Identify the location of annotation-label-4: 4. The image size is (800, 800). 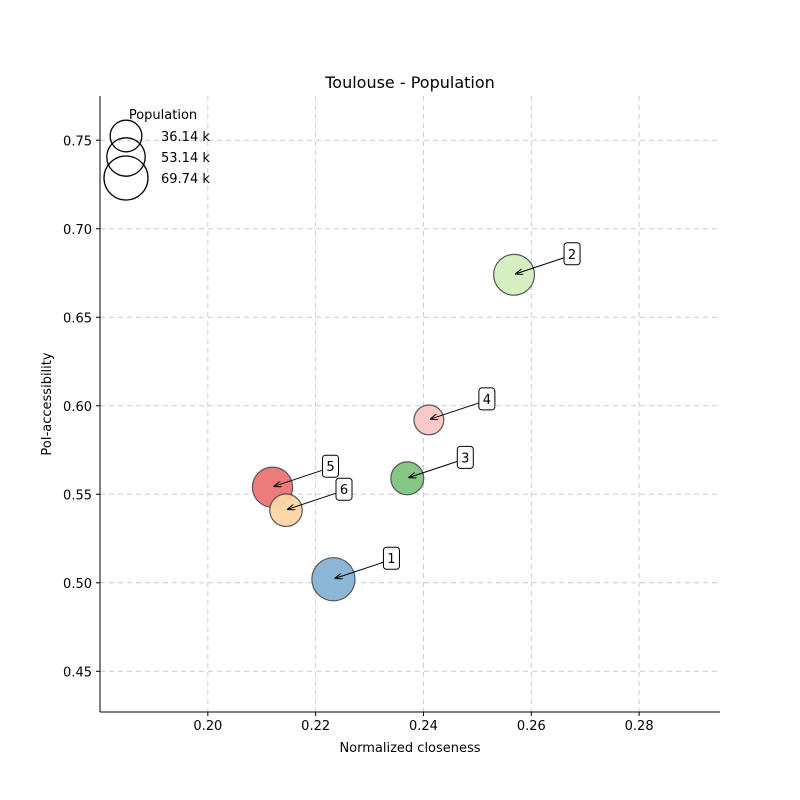
(487, 400).